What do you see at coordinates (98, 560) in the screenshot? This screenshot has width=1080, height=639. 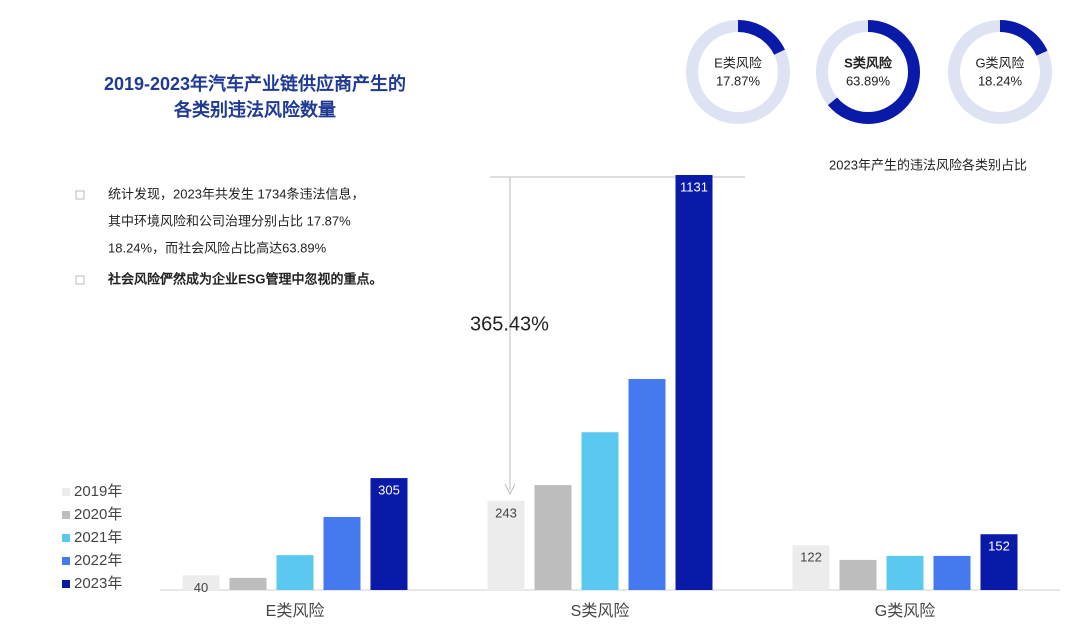 I see `legend-label: 2022年` at bounding box center [98, 560].